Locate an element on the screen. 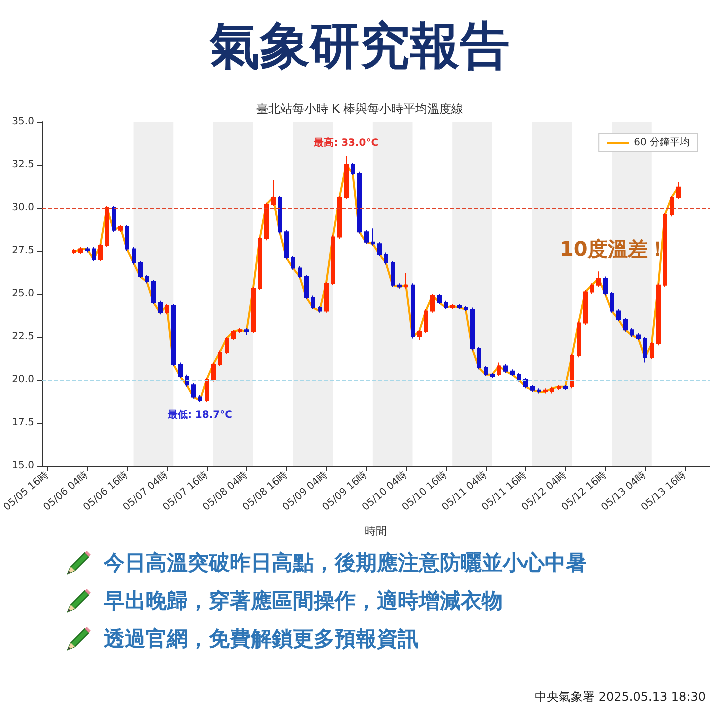 The image size is (720, 720). y-tick-label: 25.0 is located at coordinates (23, 294).